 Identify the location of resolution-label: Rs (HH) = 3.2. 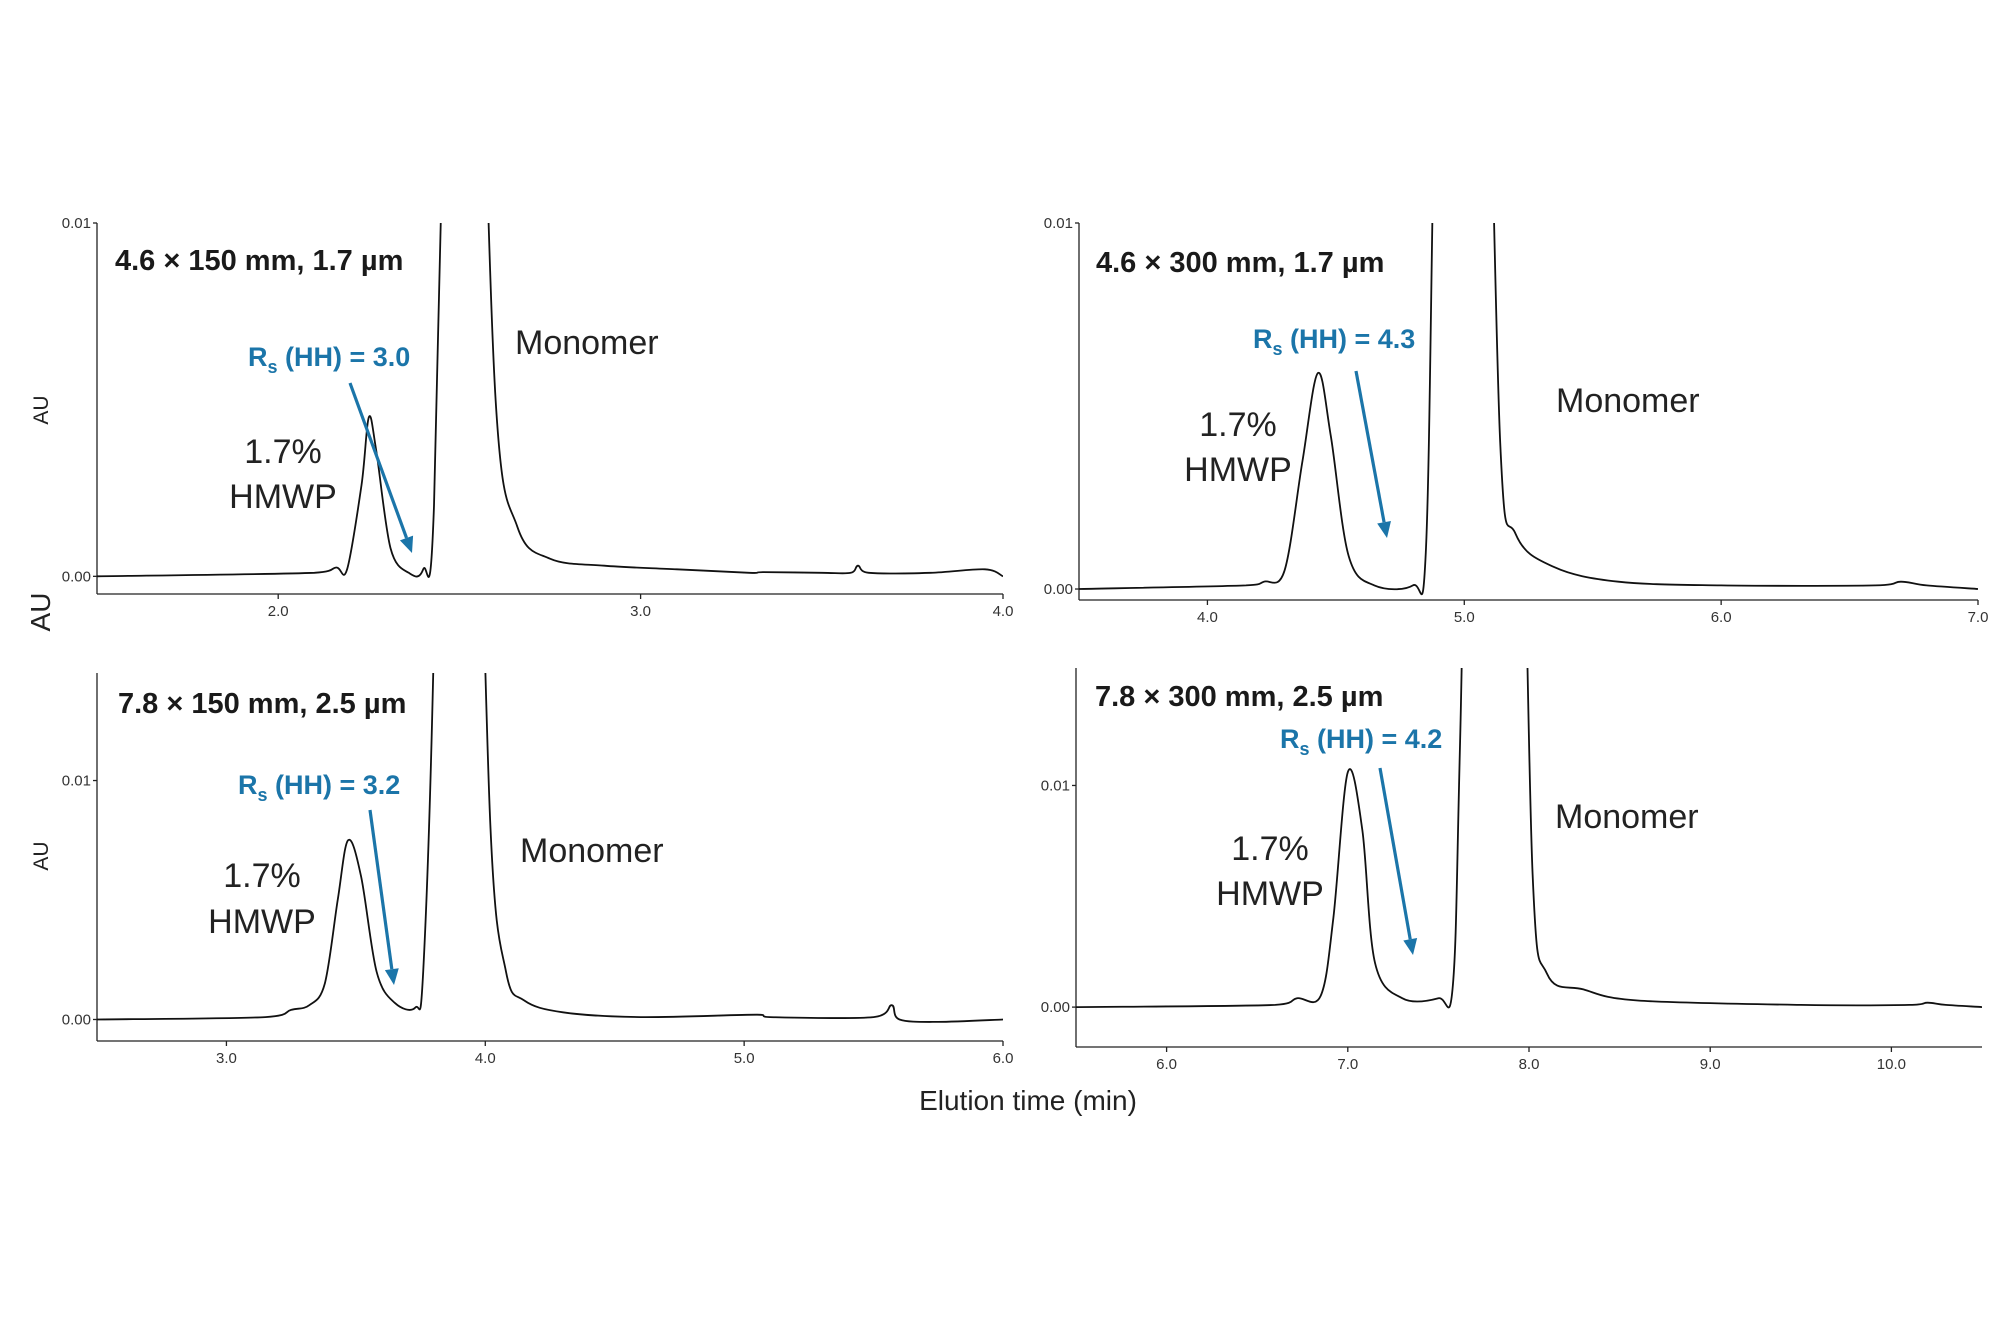
(319, 787).